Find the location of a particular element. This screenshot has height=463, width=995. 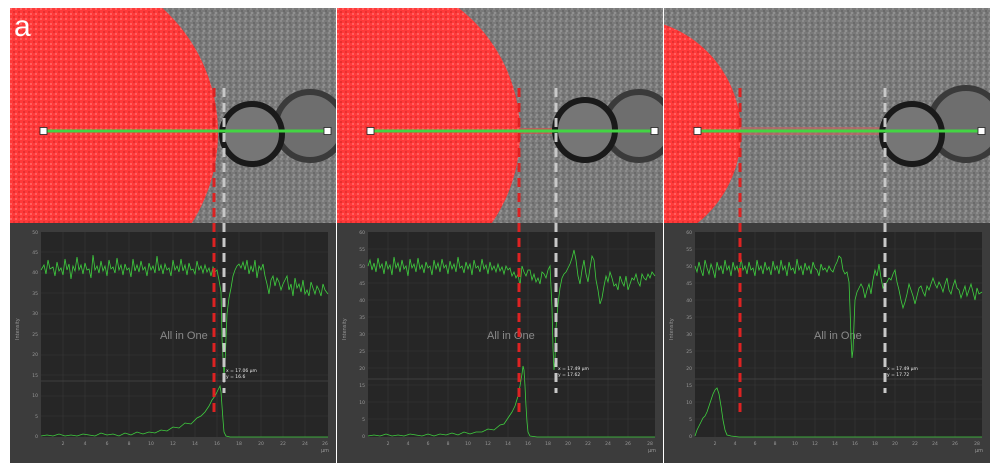

x-tick-labels: 2 4 6 8 10 12 14 16 18 20 22 24 26 is located at coordinates (195, 444).